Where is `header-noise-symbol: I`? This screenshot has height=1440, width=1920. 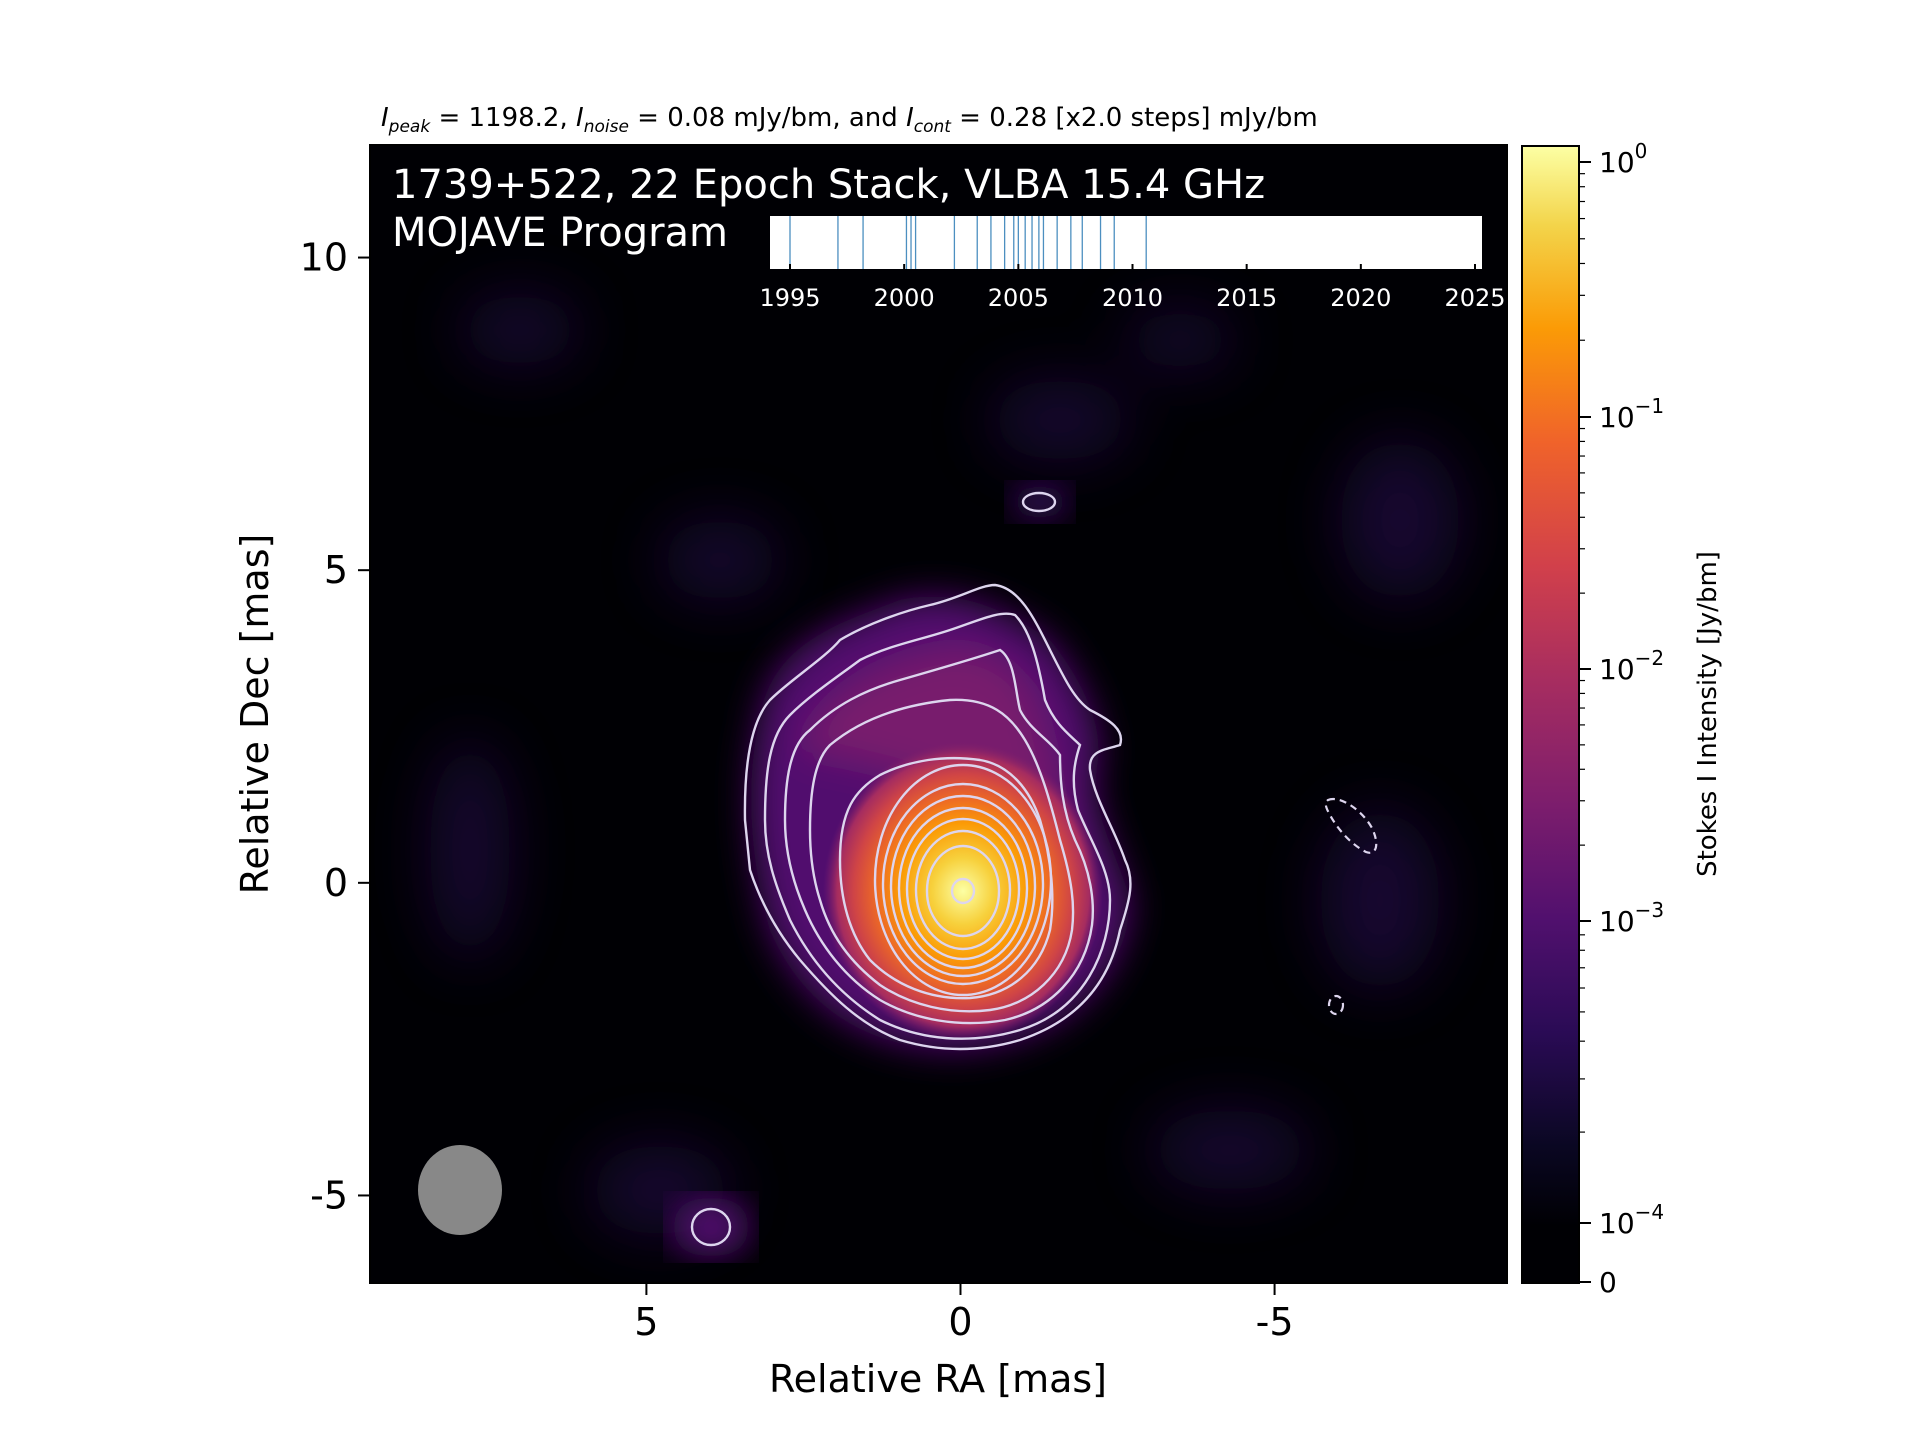 header-noise-symbol: I is located at coordinates (580, 118).